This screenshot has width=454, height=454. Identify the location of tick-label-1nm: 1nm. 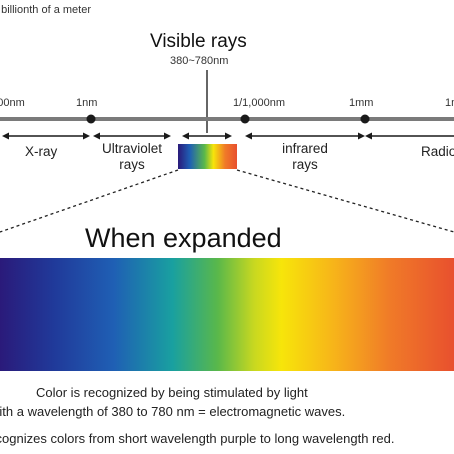
(87, 103).